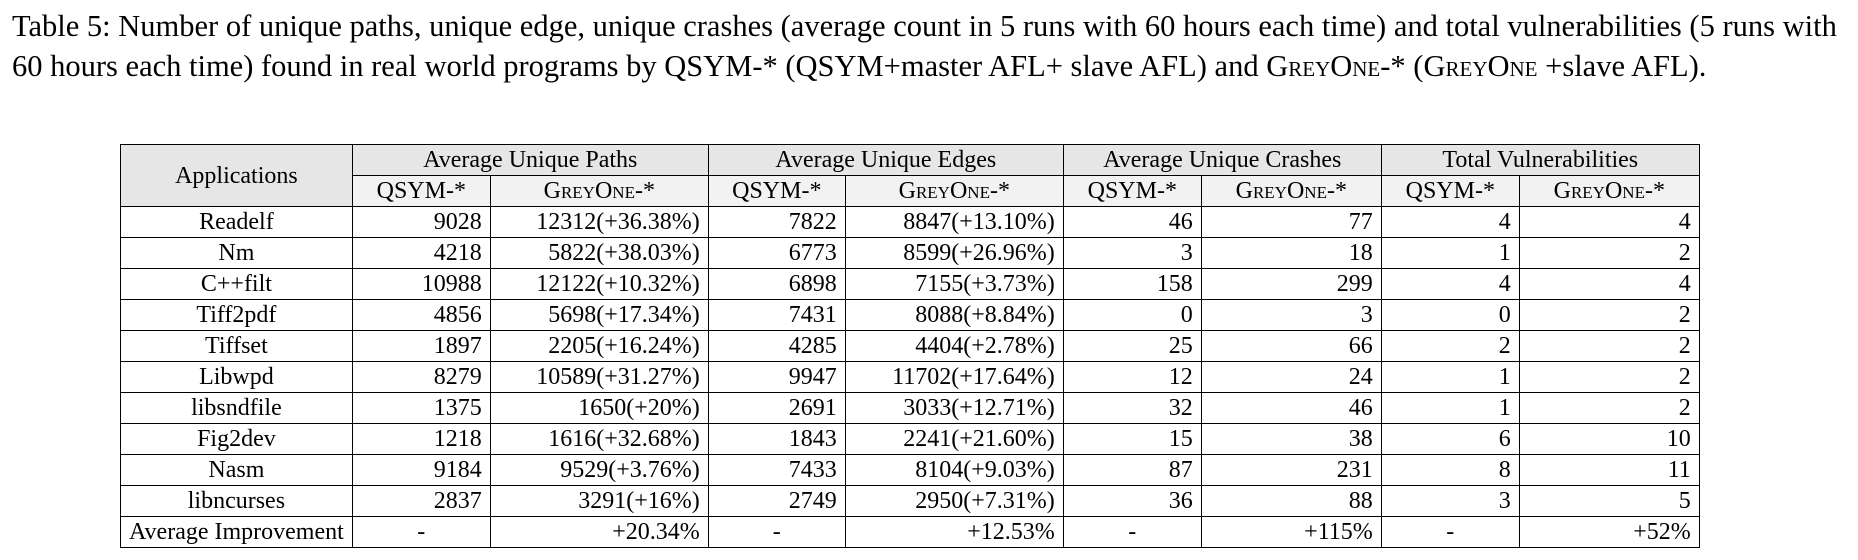 This screenshot has height=560, width=1858. What do you see at coordinates (954, 470) in the screenshot?
I see `edges-greyone-cell: 8104(+9.03%)` at bounding box center [954, 470].